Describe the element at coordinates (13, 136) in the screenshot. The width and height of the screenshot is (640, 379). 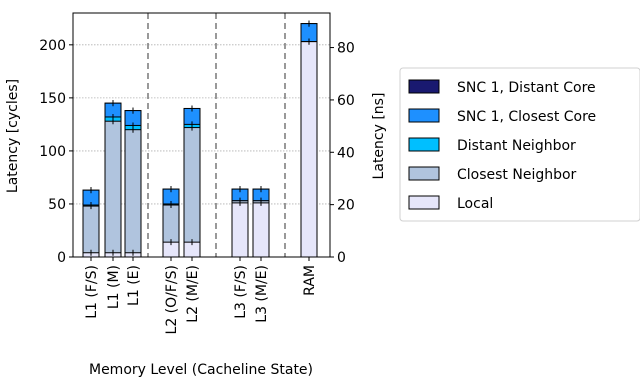
I see `y-axis-label: Latency [cycles]` at that location.